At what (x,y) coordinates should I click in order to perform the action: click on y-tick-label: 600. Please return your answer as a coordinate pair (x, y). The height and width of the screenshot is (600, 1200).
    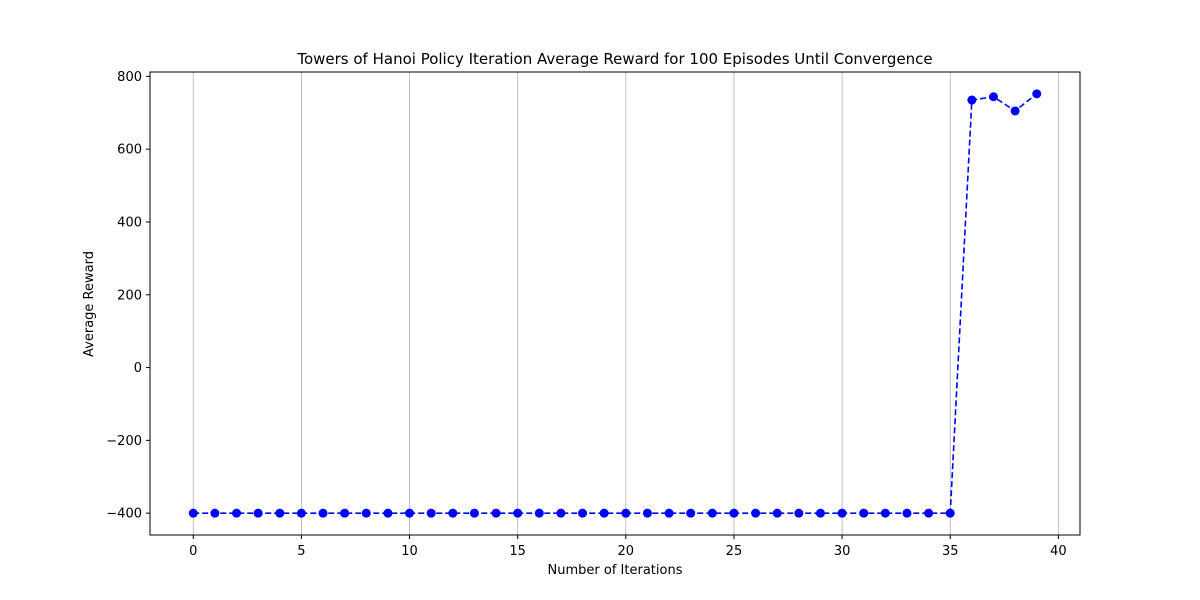
    Looking at the image, I should click on (129, 150).